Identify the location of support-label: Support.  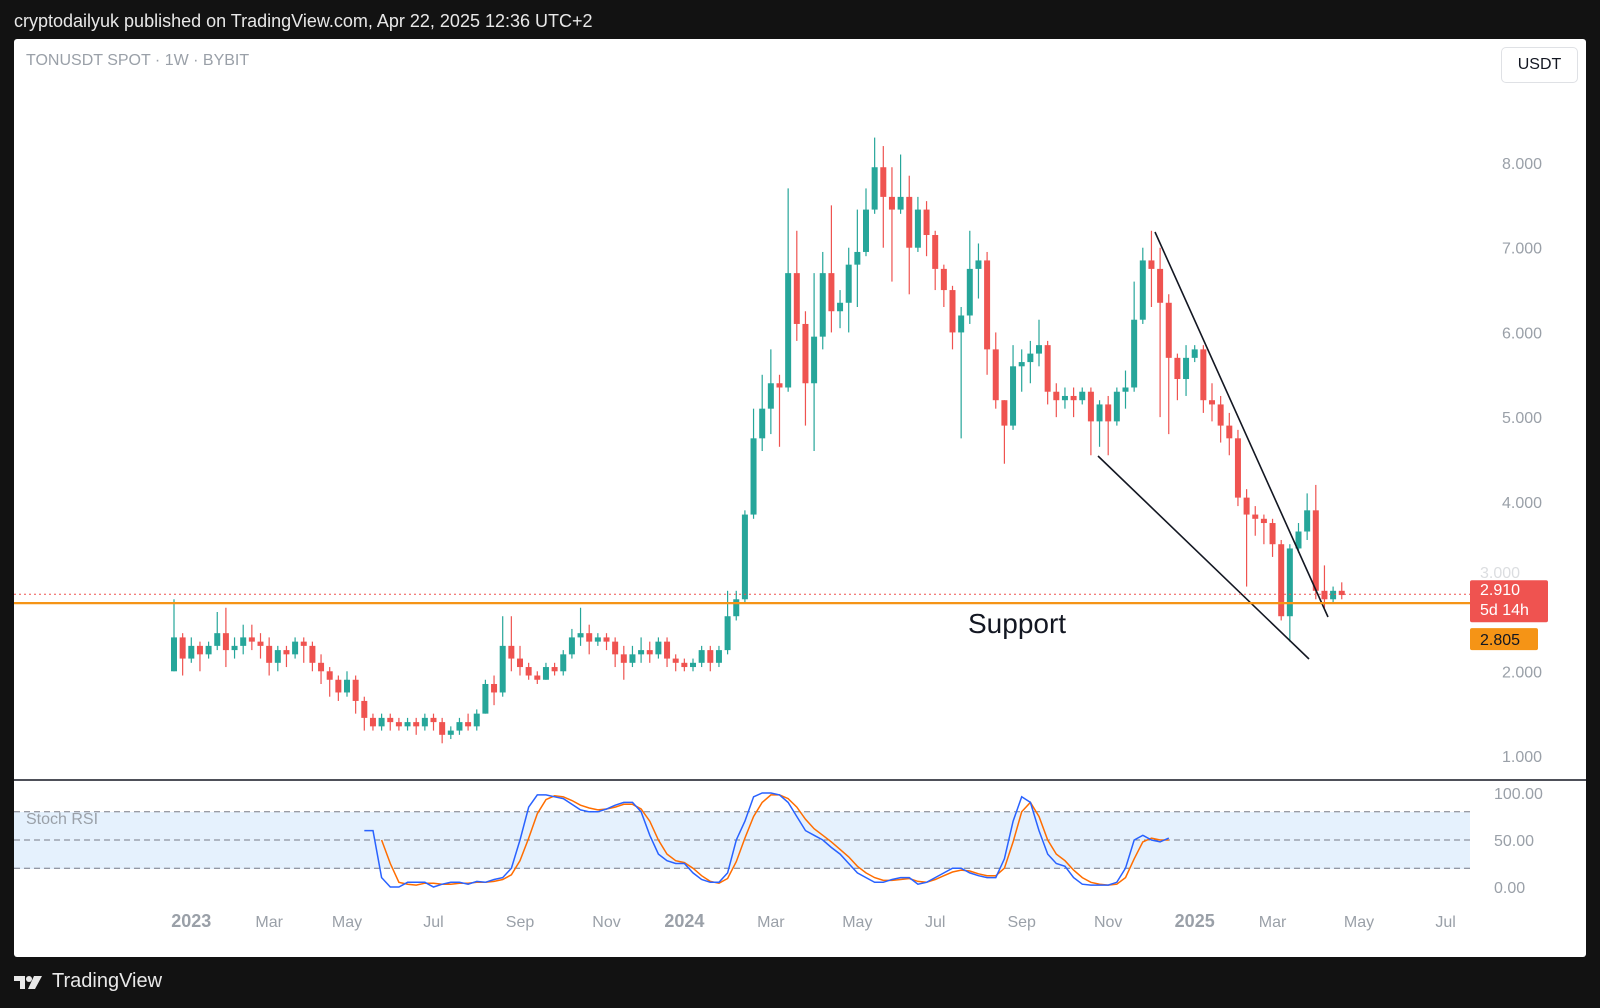
(1017, 623).